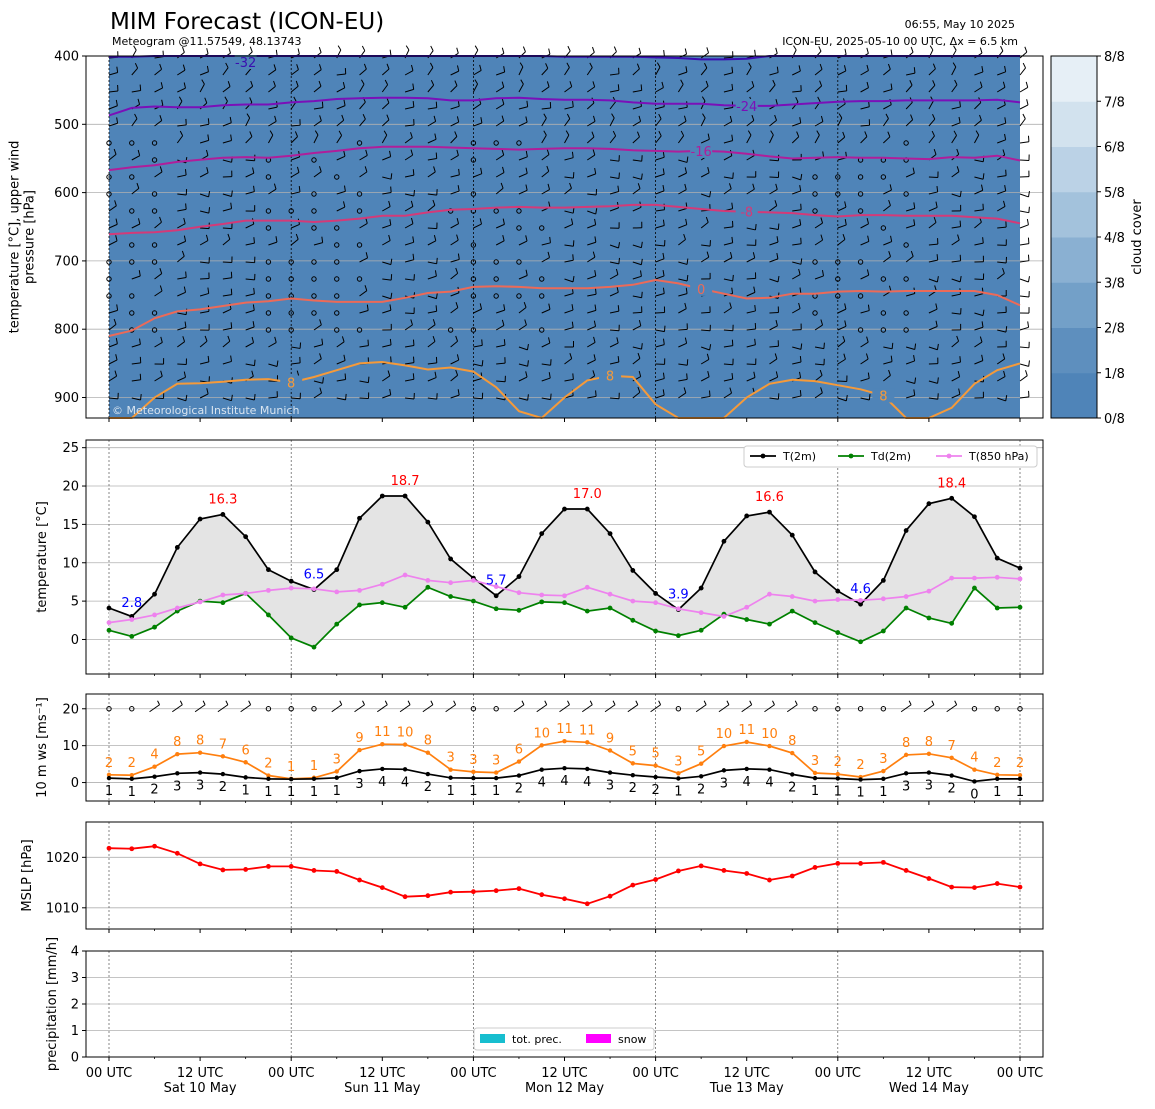  Describe the element at coordinates (200, 741) in the screenshot. I see `gust-value-label: 8` at that location.